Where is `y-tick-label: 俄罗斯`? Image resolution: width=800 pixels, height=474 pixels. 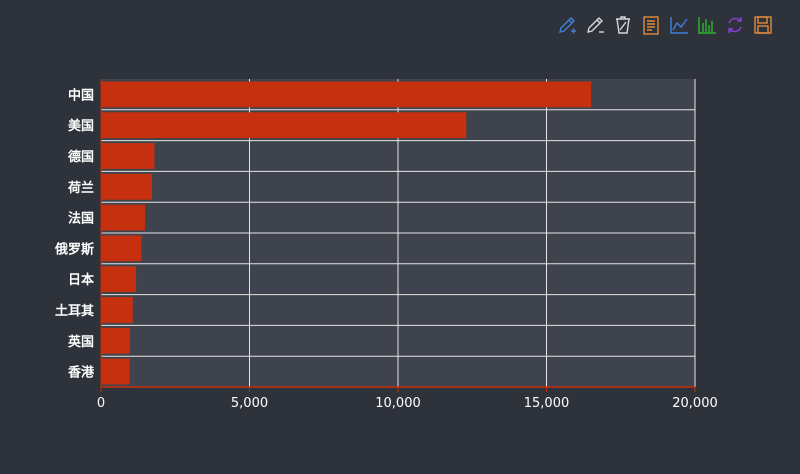
y-tick-label: 俄罗斯 is located at coordinates (74, 249).